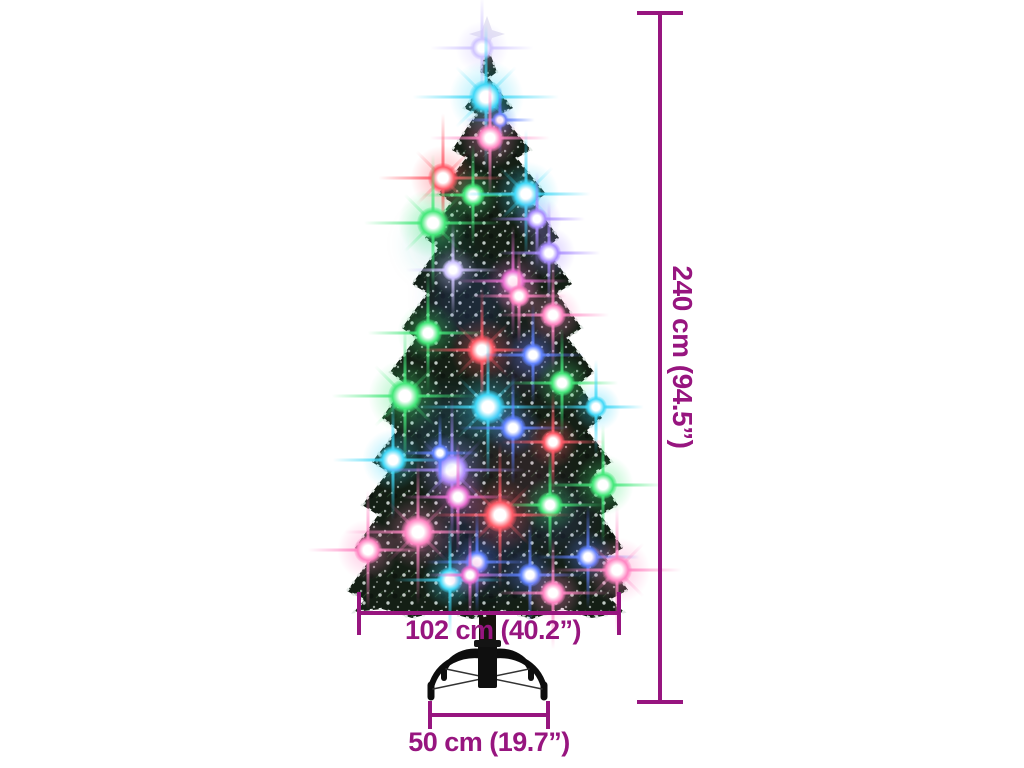 This screenshot has height=768, width=1024. I want to click on base-dimension-line, so click(489, 715).